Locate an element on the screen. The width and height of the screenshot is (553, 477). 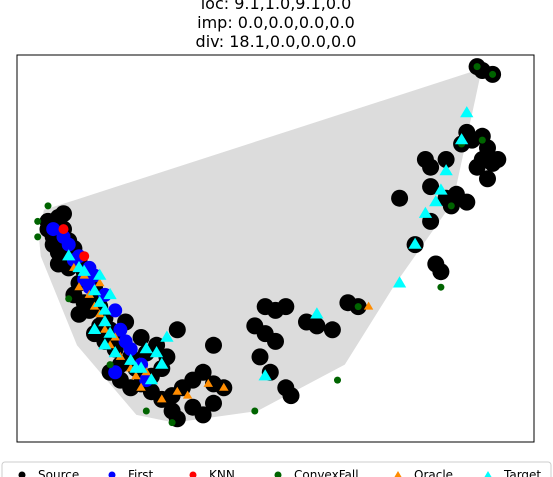
series-knn is located at coordinates (74, 243).